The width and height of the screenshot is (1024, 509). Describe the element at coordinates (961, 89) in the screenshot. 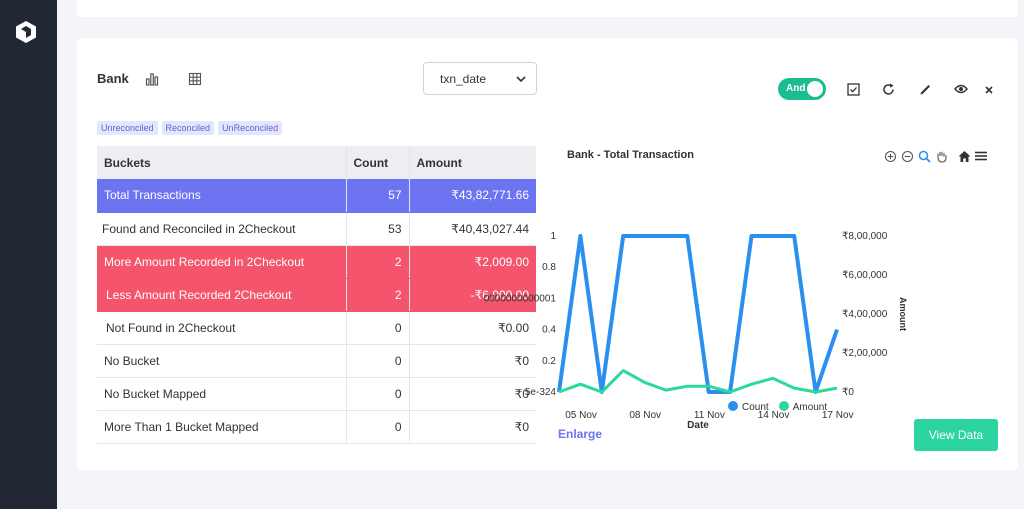

I see `eye-icon` at that location.